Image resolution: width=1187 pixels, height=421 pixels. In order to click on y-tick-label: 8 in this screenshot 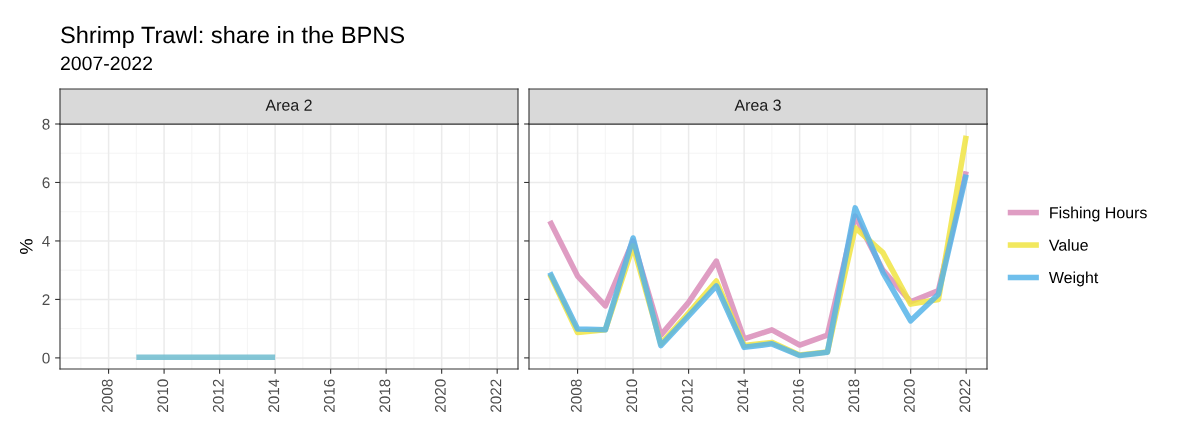, I will do `click(46, 124)`.